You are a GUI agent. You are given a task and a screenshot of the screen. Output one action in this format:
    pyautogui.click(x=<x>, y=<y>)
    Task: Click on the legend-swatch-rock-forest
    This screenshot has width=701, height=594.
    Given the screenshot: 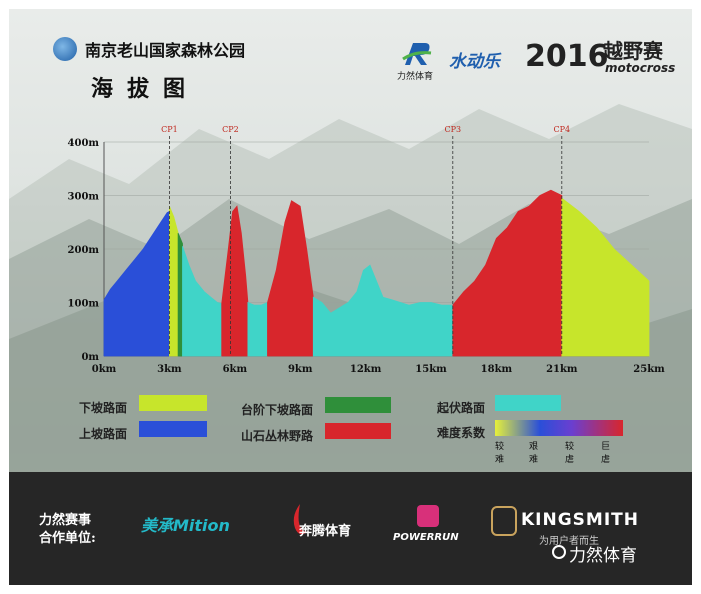 What is the action you would take?
    pyautogui.click(x=358, y=431)
    